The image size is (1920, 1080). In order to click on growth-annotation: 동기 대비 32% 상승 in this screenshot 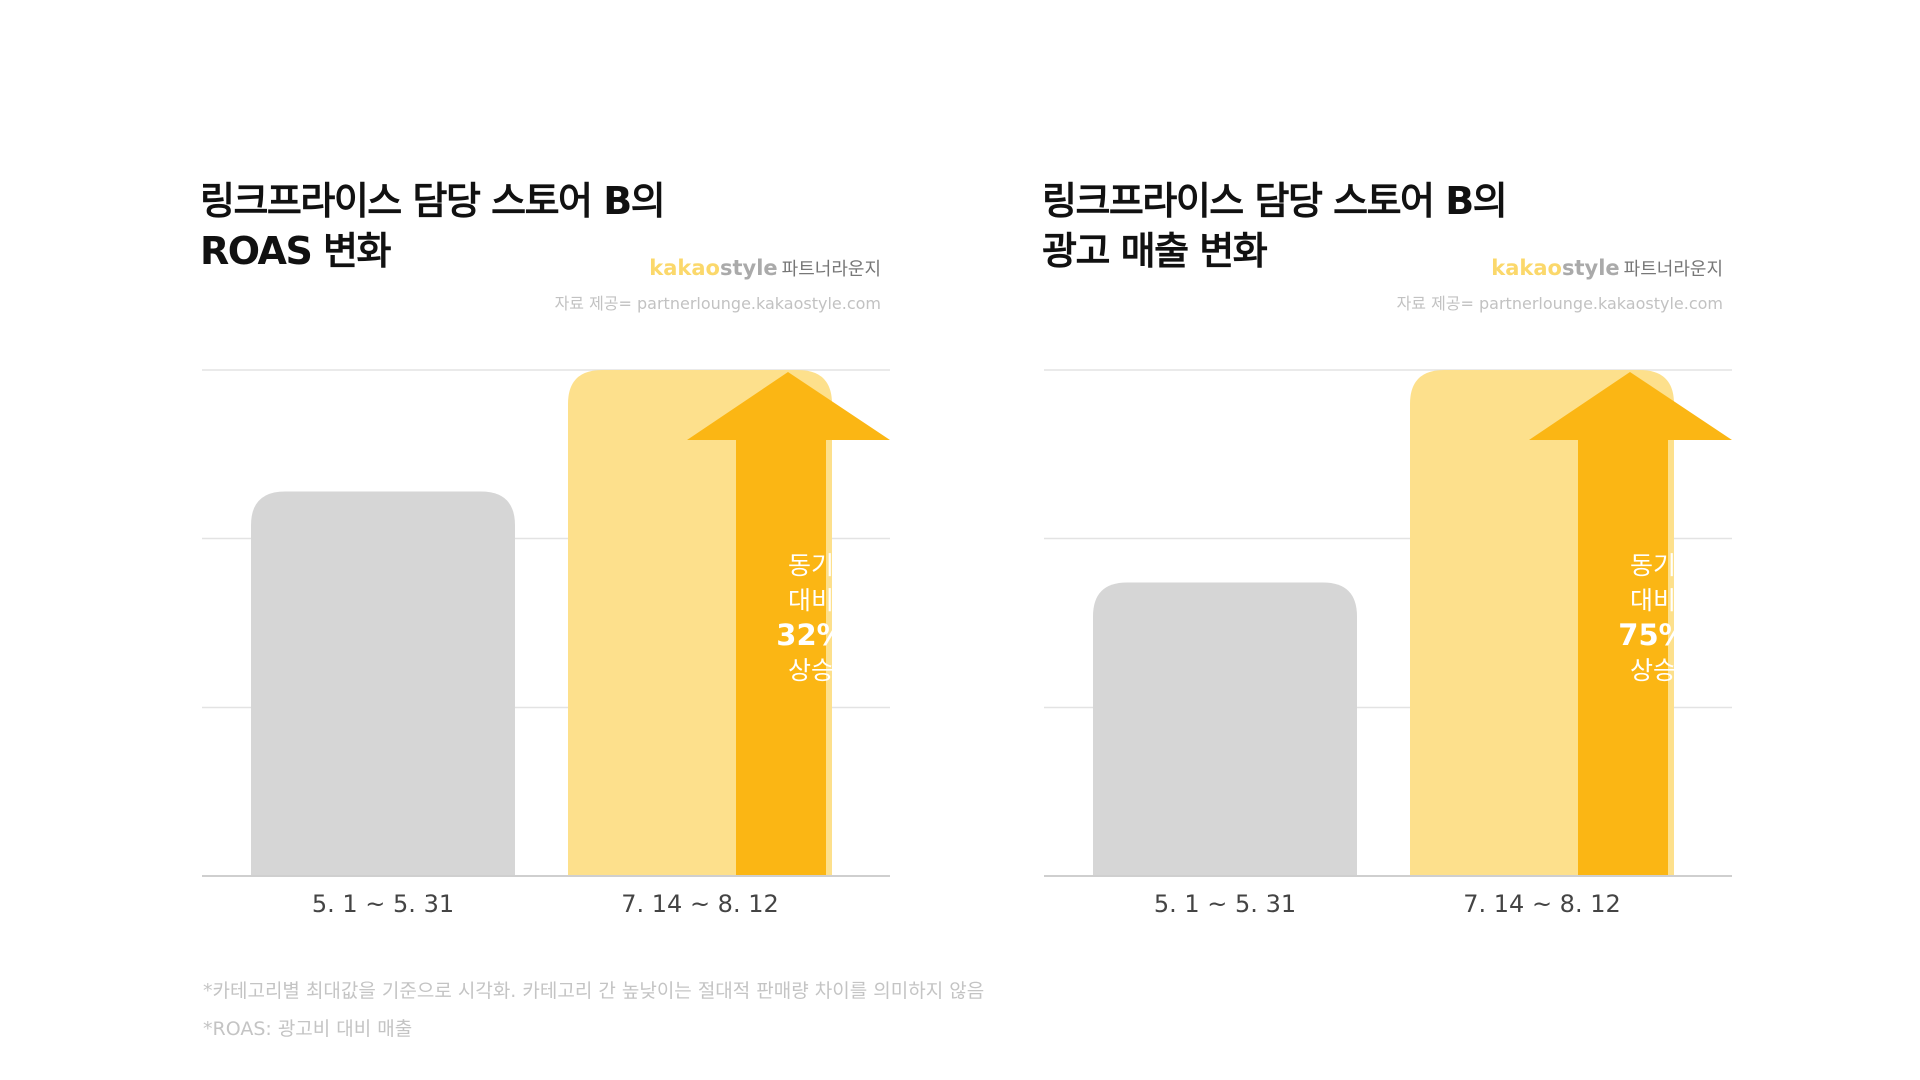, I will do `click(811, 618)`.